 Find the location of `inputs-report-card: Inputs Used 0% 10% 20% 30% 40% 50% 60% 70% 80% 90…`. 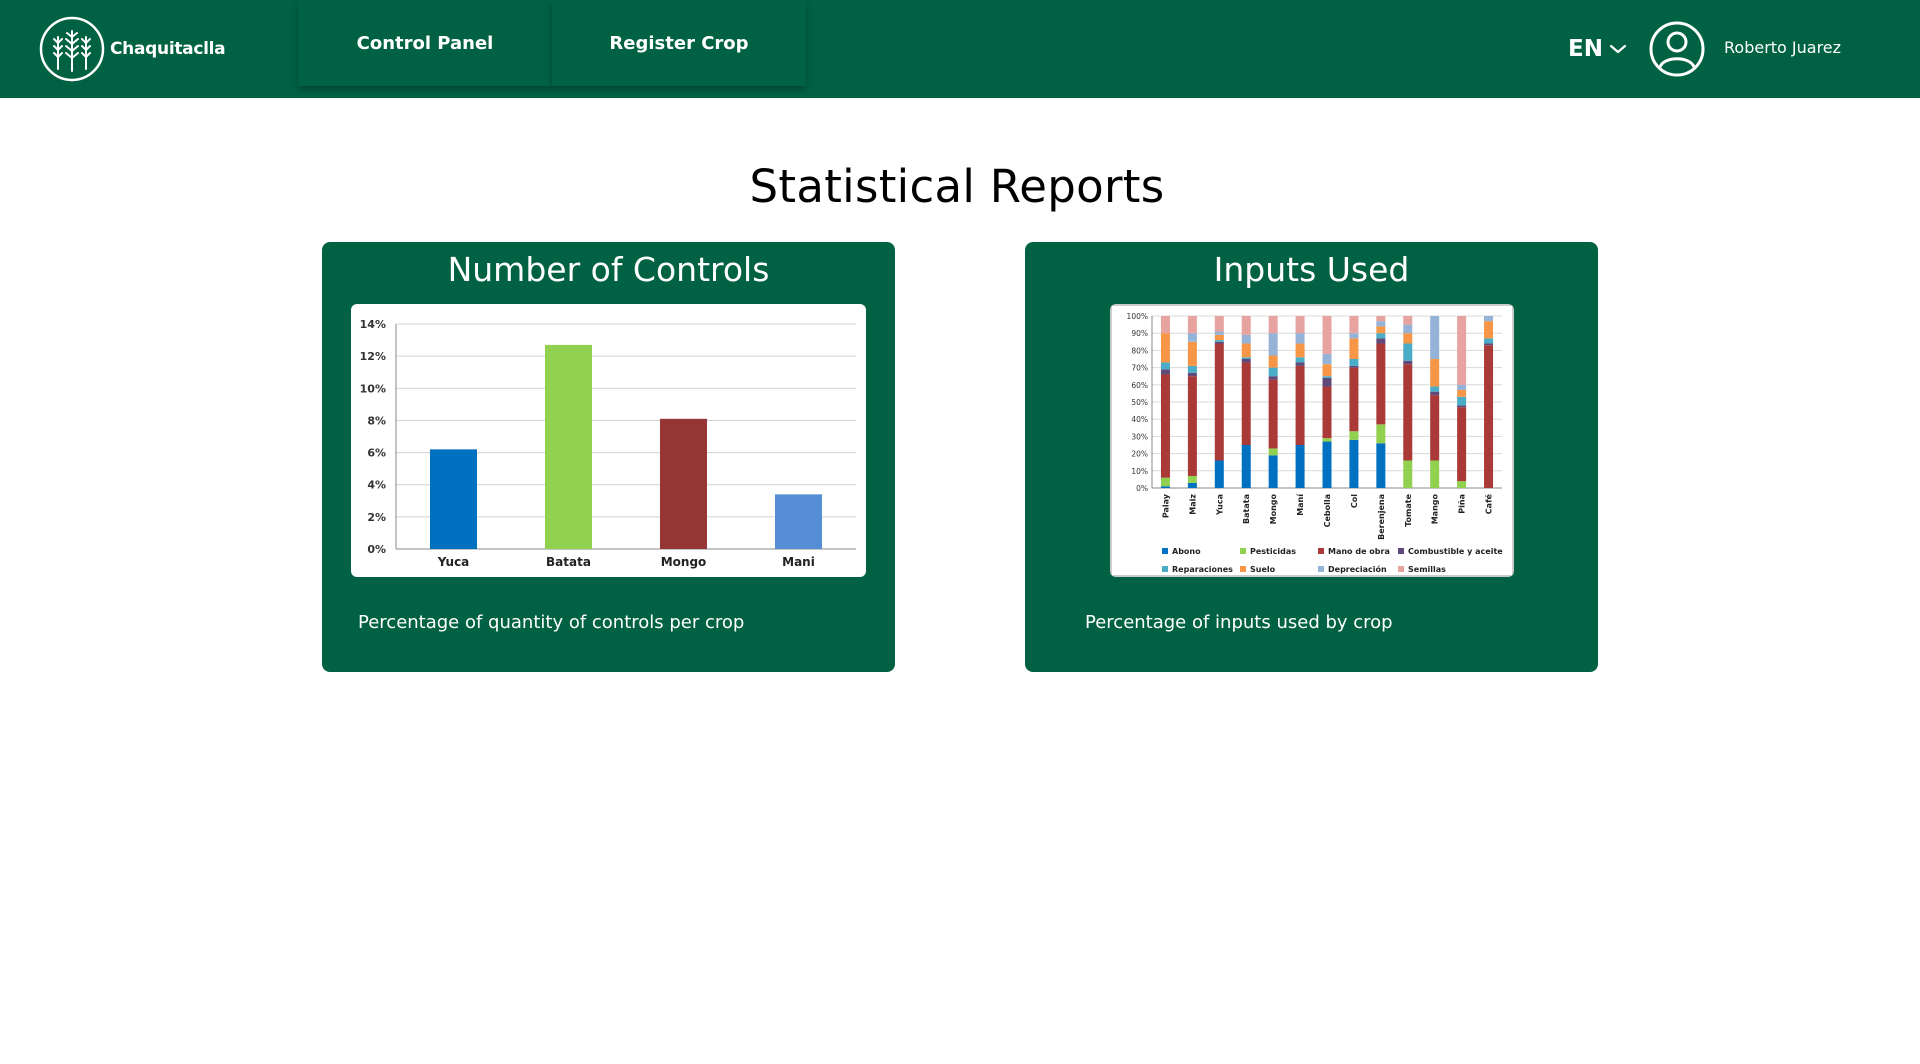

inputs-report-card: Inputs Used 0% 10% 20% 30% 40% 50% 60% 70% 80% 90… is located at coordinates (1311, 457).